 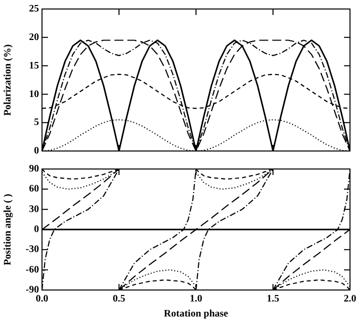 I want to click on x-tick-label: 1.5, so click(x=273, y=299).